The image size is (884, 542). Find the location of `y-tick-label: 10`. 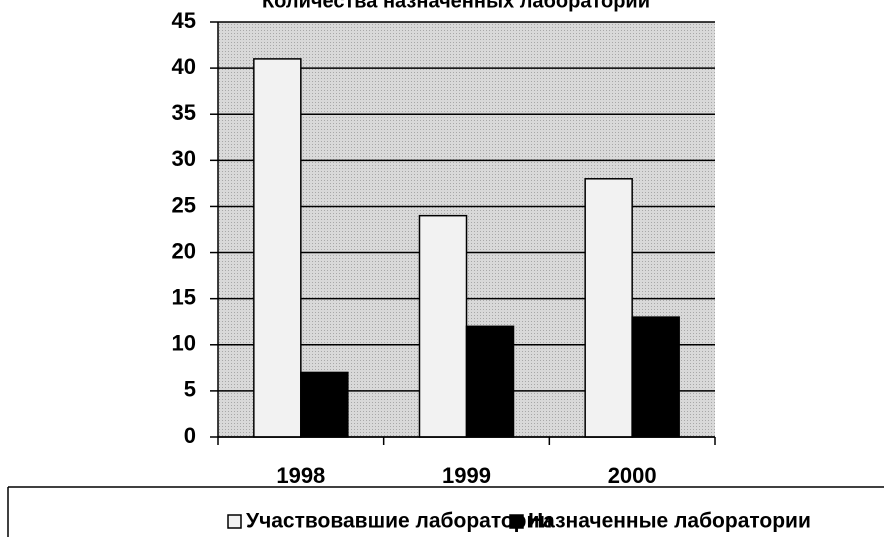

y-tick-label: 10 is located at coordinates (184, 343).